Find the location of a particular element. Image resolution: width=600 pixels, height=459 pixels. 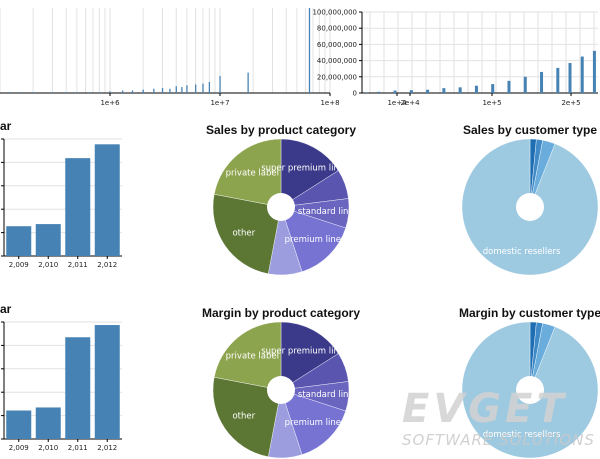

margin-by-year-chart: ar 2,009 2,010 2,011 2,012 is located at coordinates (61, 377).